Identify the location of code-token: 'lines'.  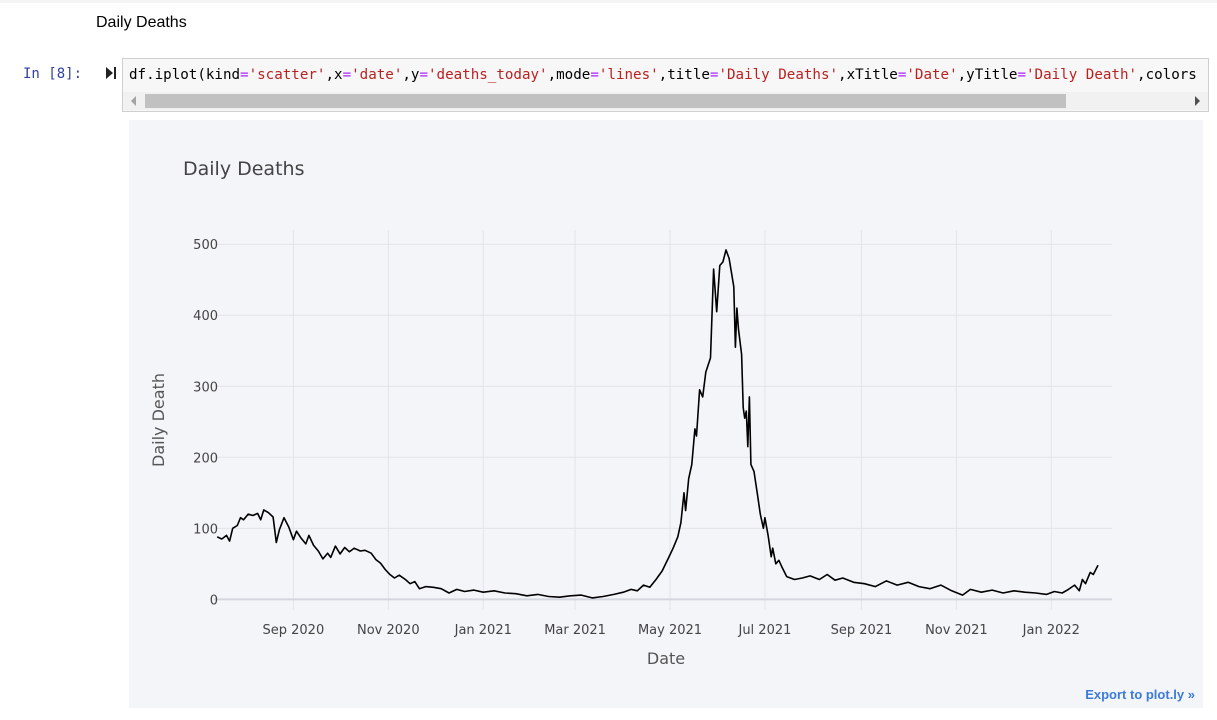
(628, 75).